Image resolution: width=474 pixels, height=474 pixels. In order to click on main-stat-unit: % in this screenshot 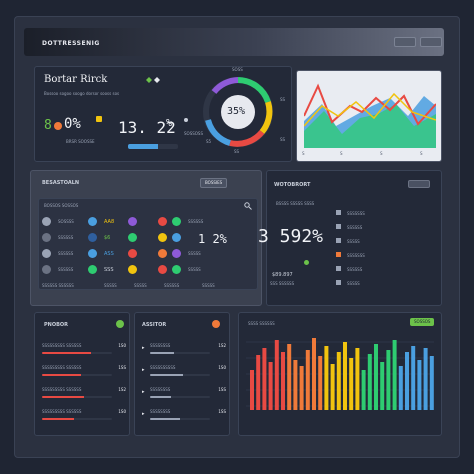, I will do `click(169, 123)`.